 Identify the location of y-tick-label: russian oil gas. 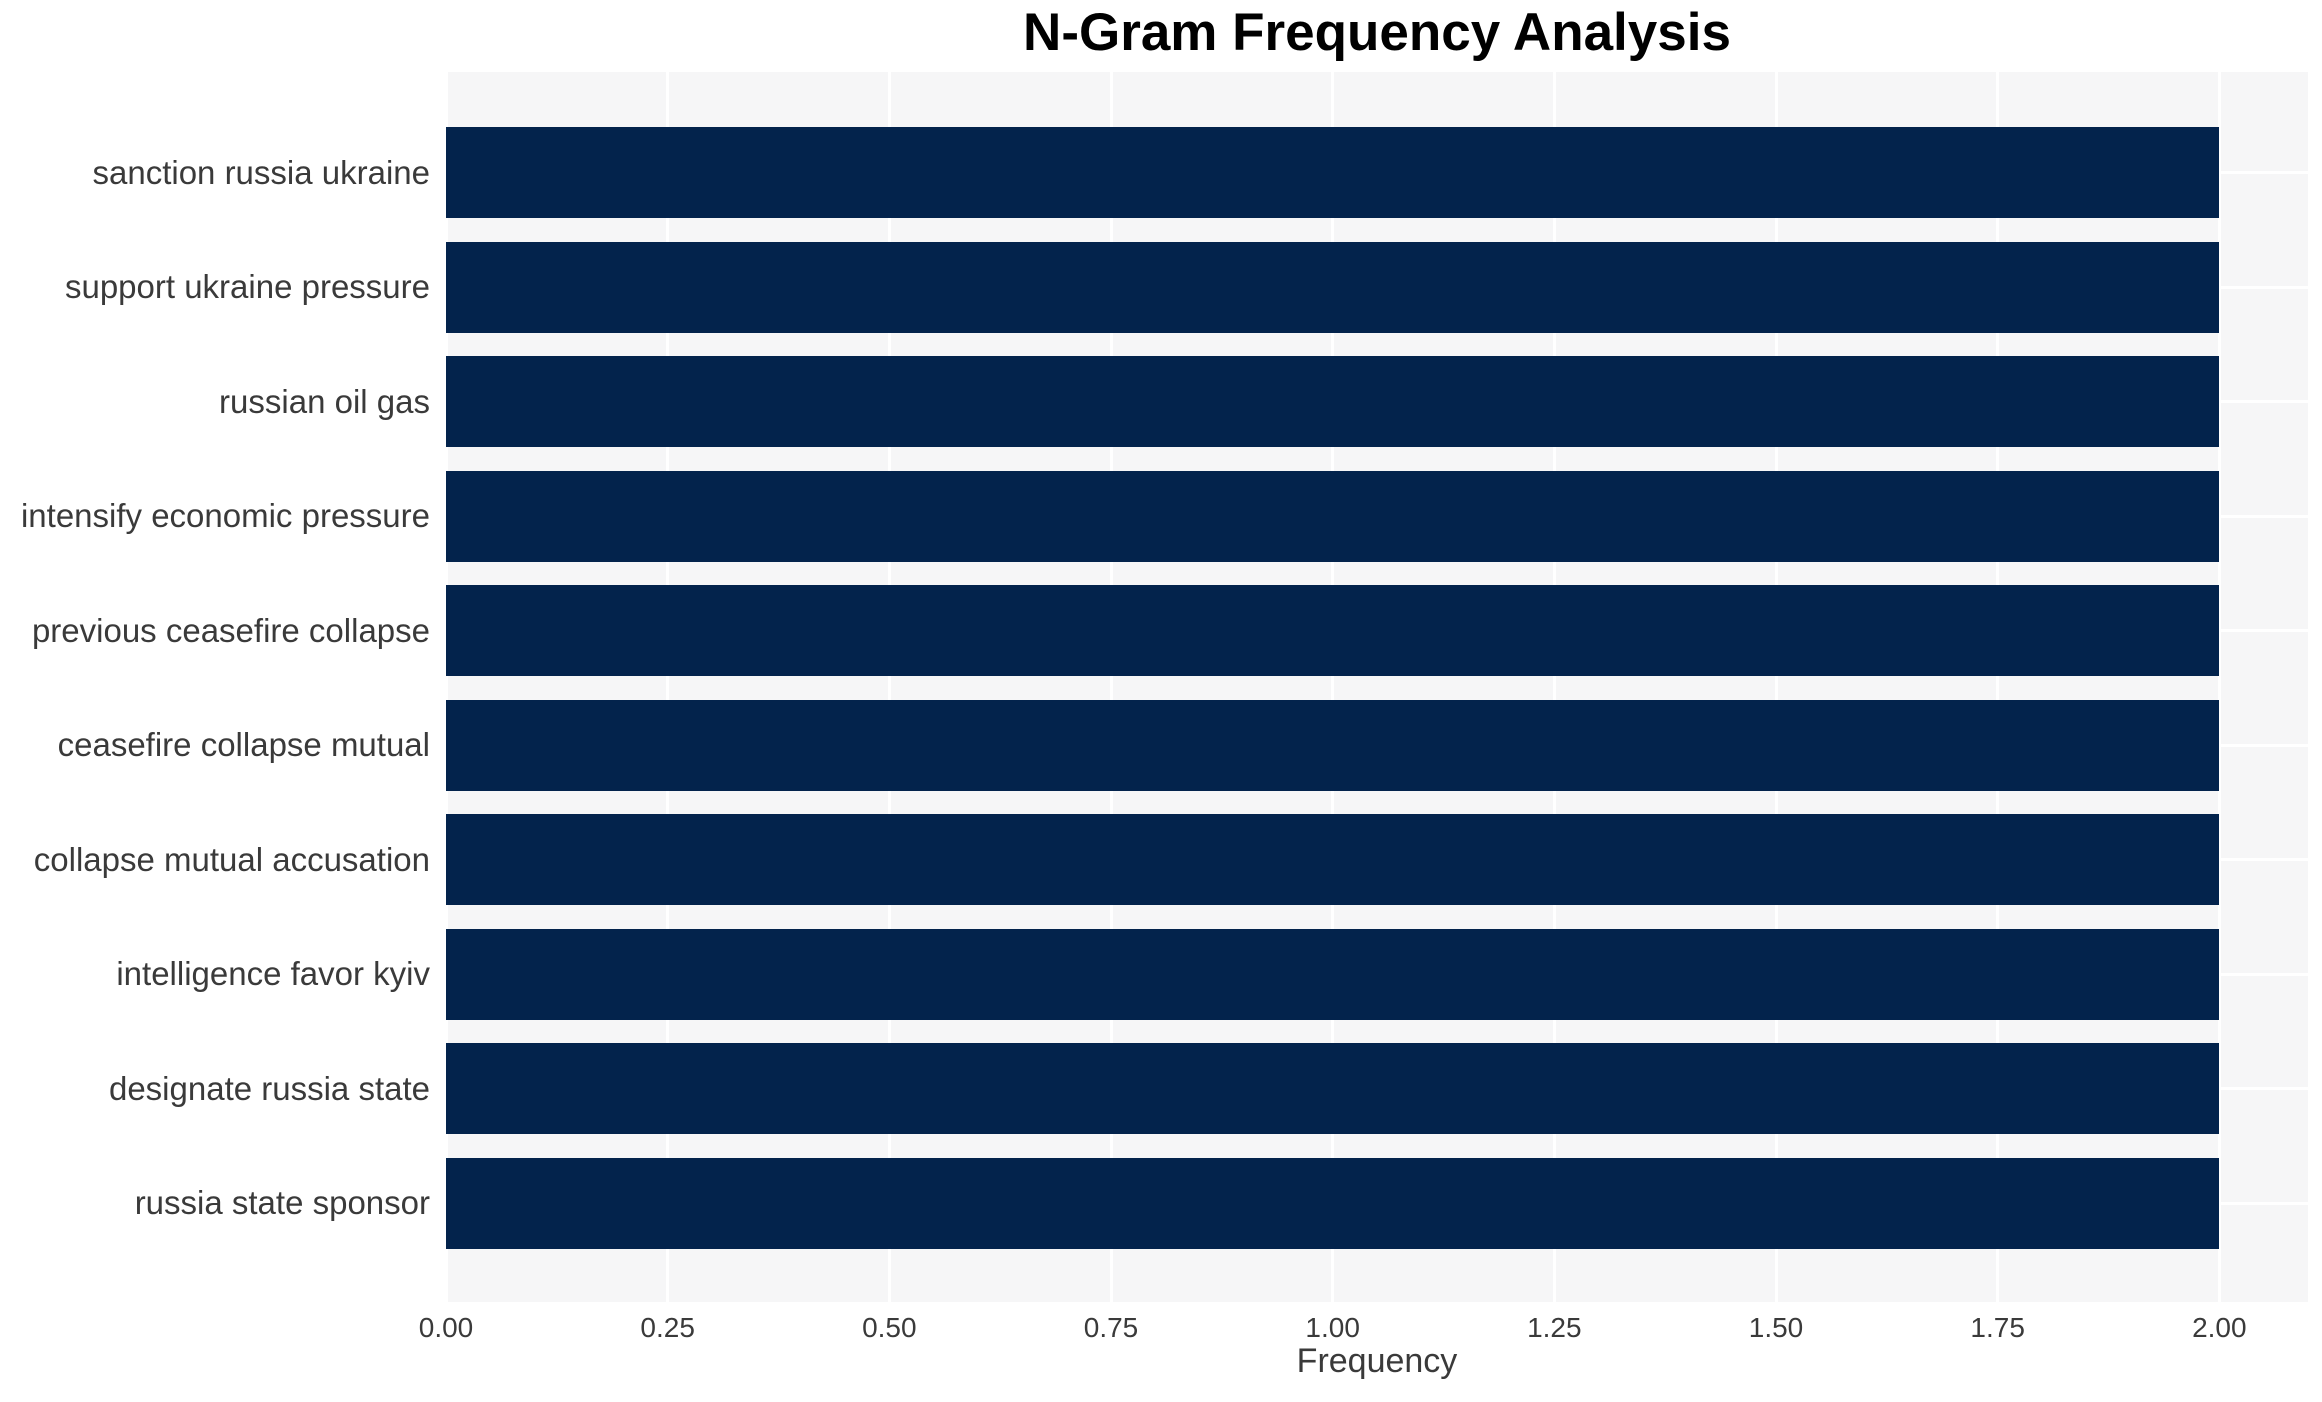
(324, 401).